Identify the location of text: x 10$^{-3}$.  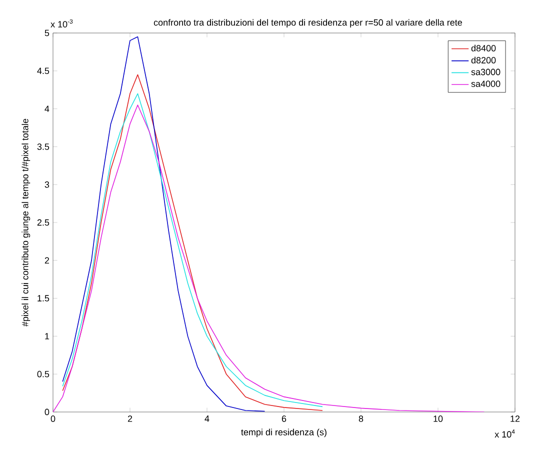
(61, 23).